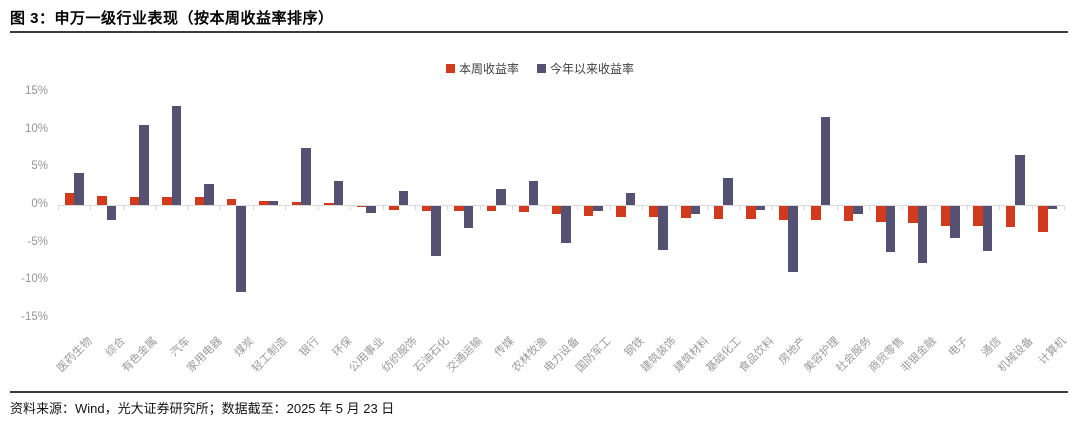 The width and height of the screenshot is (1080, 425). I want to click on x-axis-category-label: 医药生物, so click(75, 355).